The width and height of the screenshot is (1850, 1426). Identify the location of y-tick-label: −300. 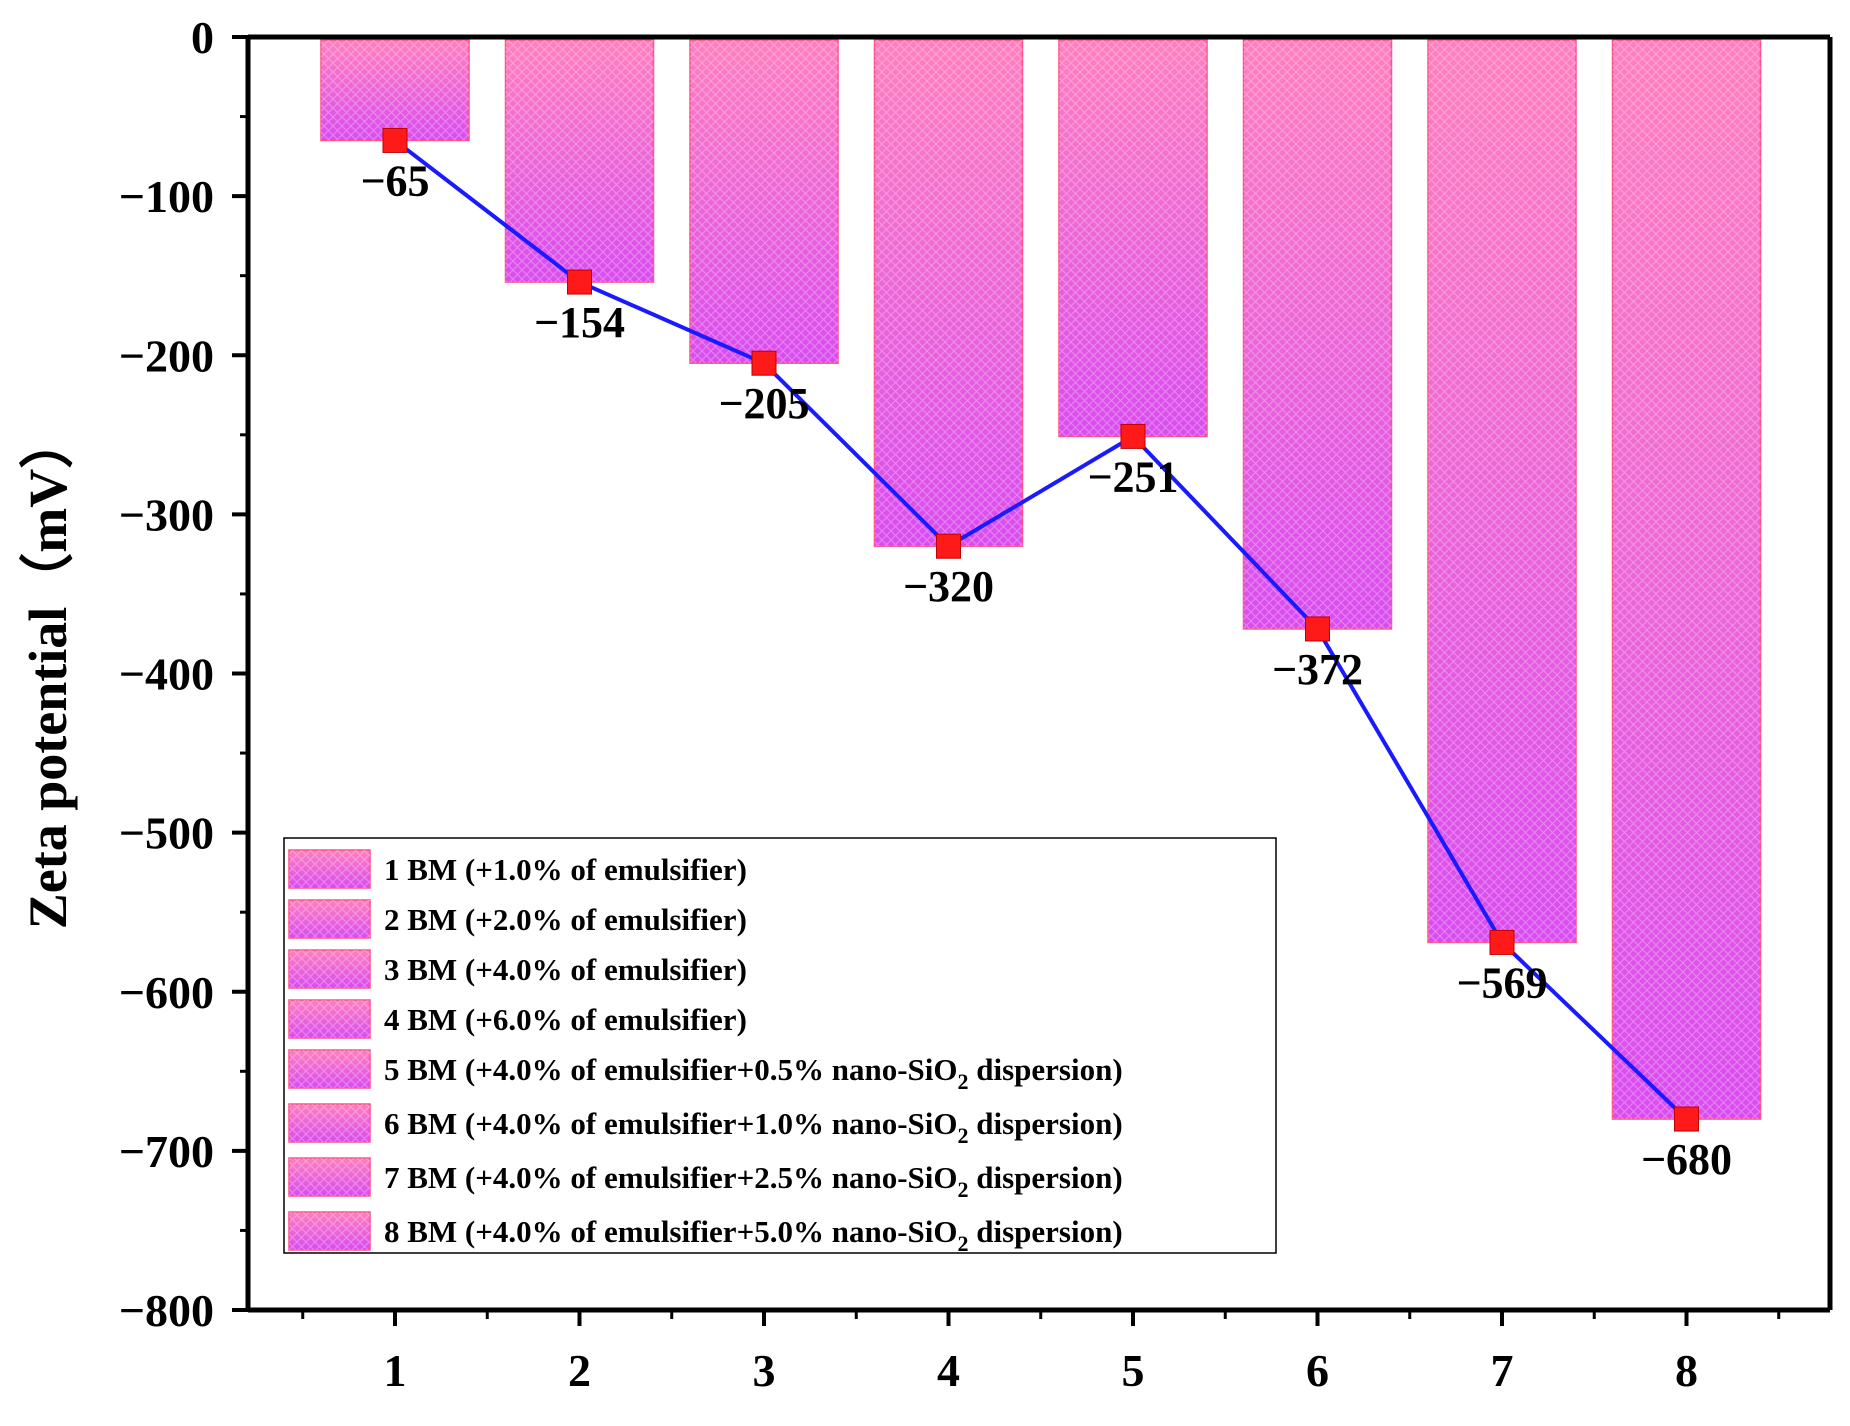
(166, 514).